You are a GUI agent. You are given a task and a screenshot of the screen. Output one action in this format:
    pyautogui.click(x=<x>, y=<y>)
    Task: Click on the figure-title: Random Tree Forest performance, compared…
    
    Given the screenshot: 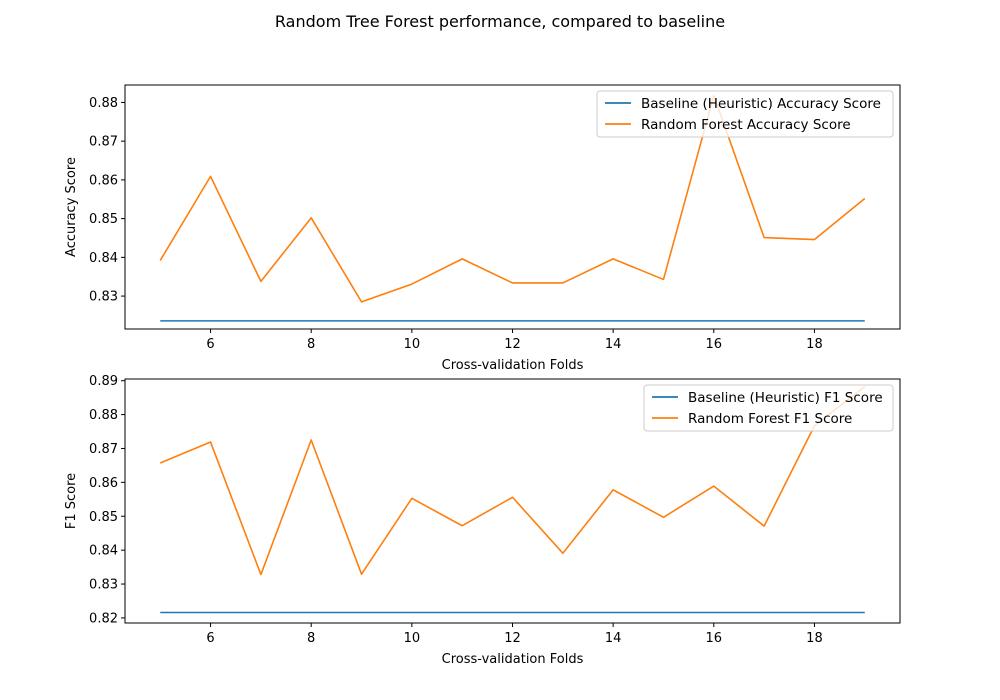 What is the action you would take?
    pyautogui.click(x=500, y=21)
    